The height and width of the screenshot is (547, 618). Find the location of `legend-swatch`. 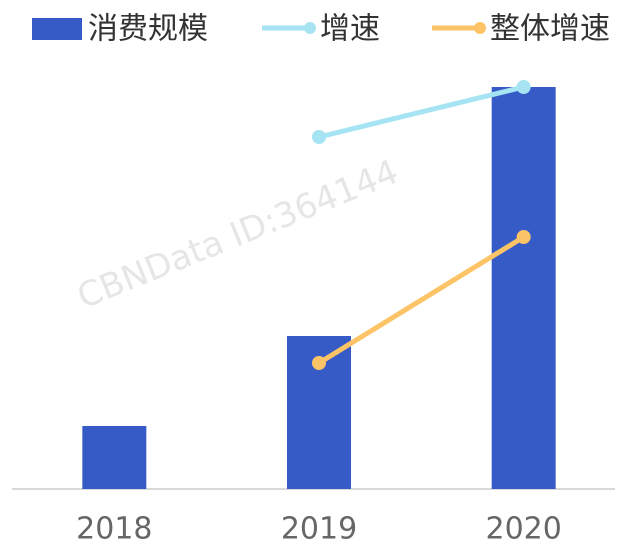

legend-swatch is located at coordinates (57, 29).